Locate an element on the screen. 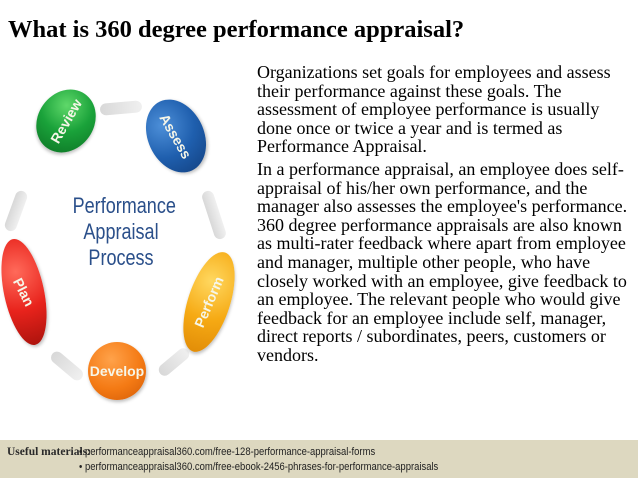 This screenshot has height=478, width=638. node-perform: Perform is located at coordinates (209, 302).